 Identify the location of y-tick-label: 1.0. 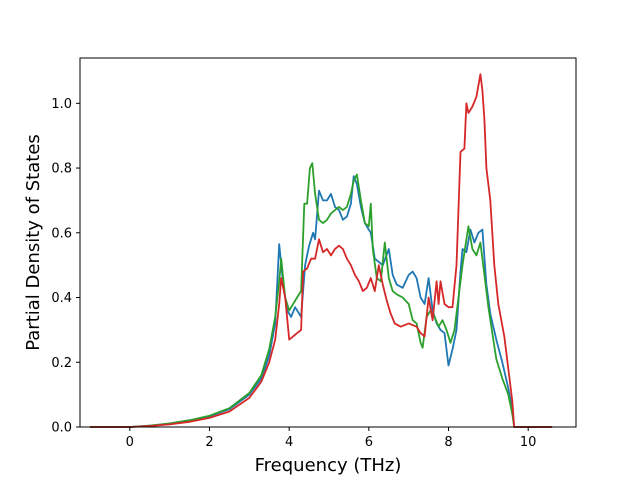
(61, 104).